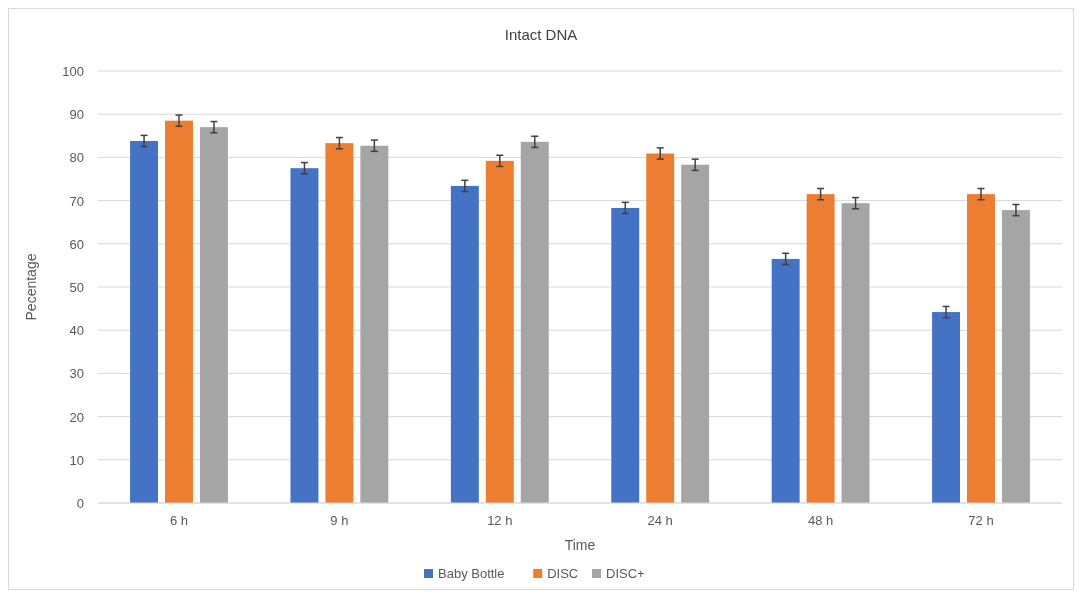  I want to click on y-tick-label: 40, so click(76, 331).